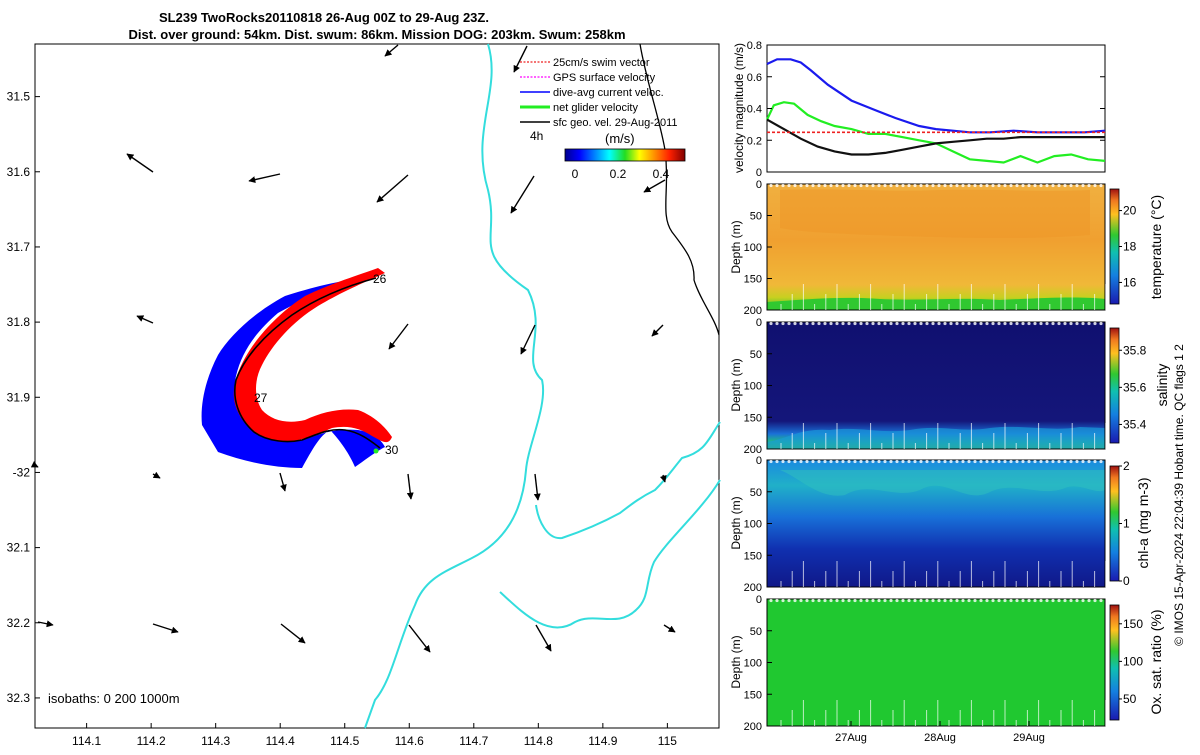  I want to click on isobath-1000m-b, so click(610, 554).